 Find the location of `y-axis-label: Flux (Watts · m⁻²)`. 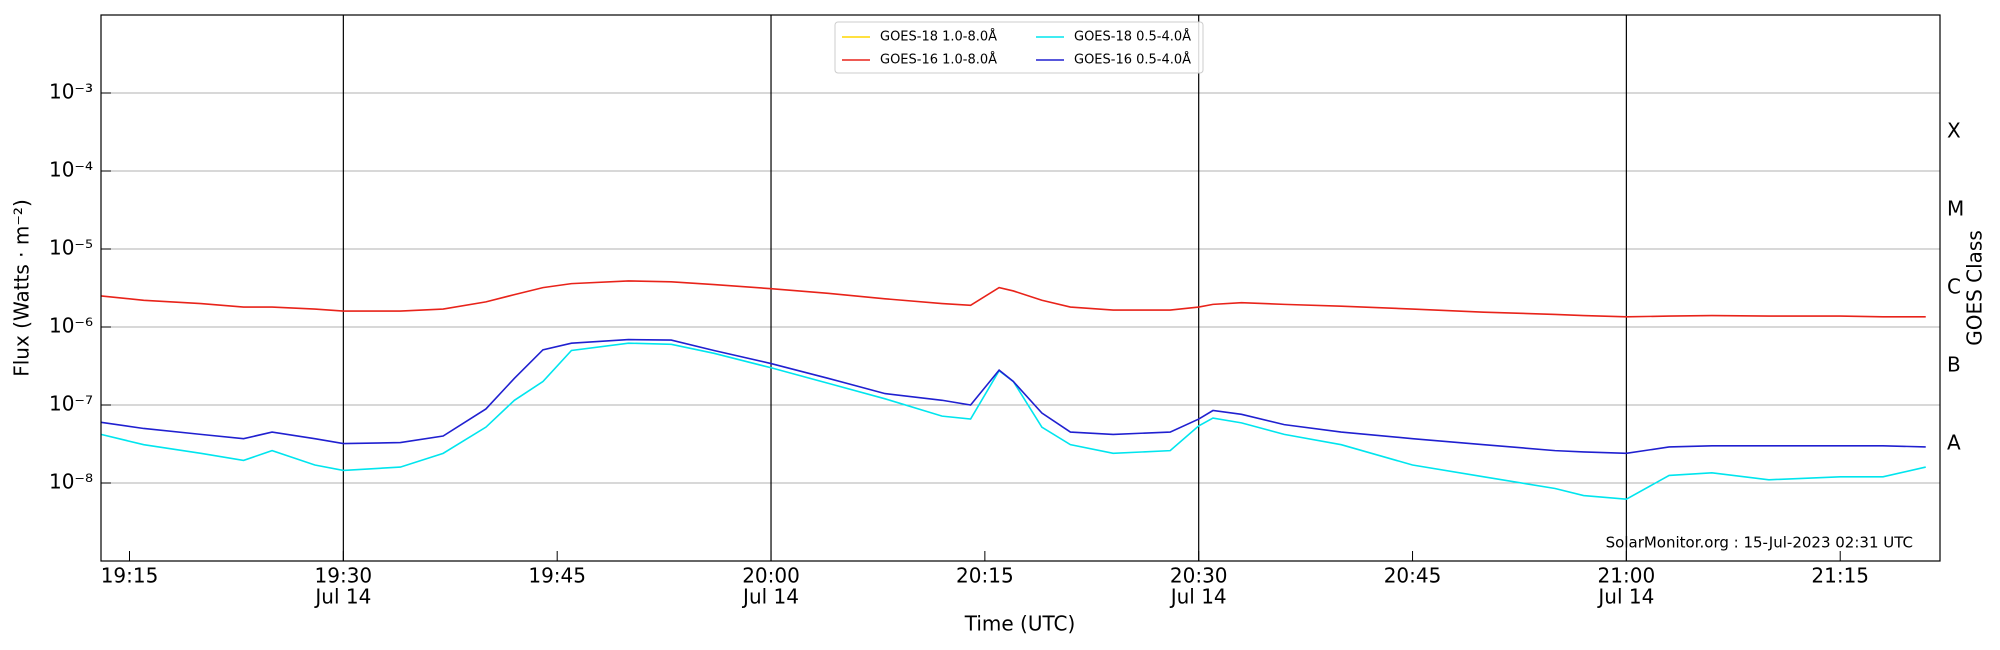

y-axis-label: Flux (Watts · m⁻²) is located at coordinates (22, 288).